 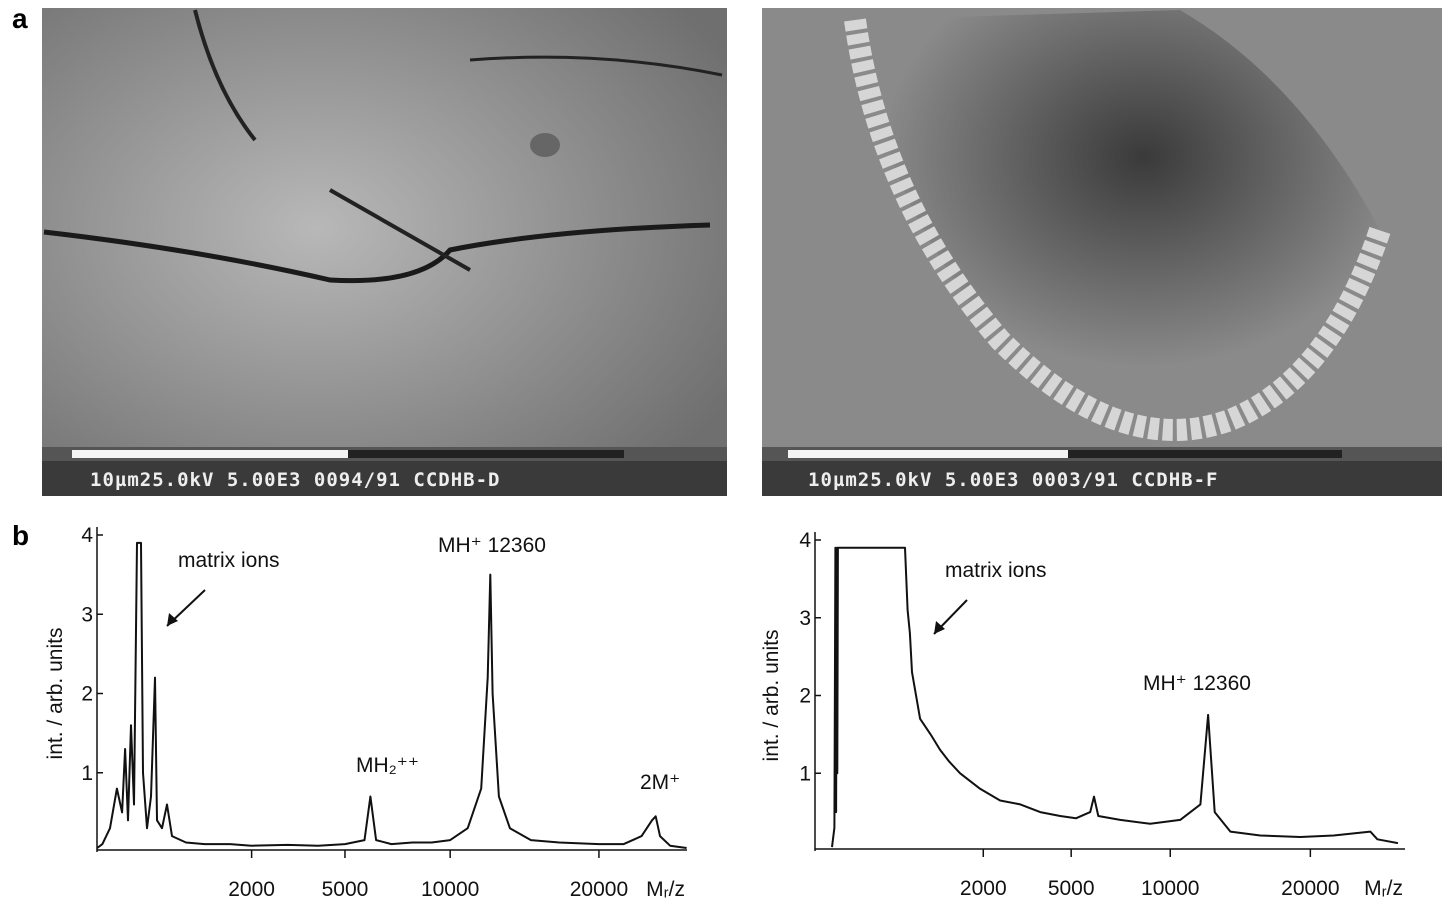 What do you see at coordinates (387, 765) in the screenshot?
I see `annotation: MH₂⁺⁺` at bounding box center [387, 765].